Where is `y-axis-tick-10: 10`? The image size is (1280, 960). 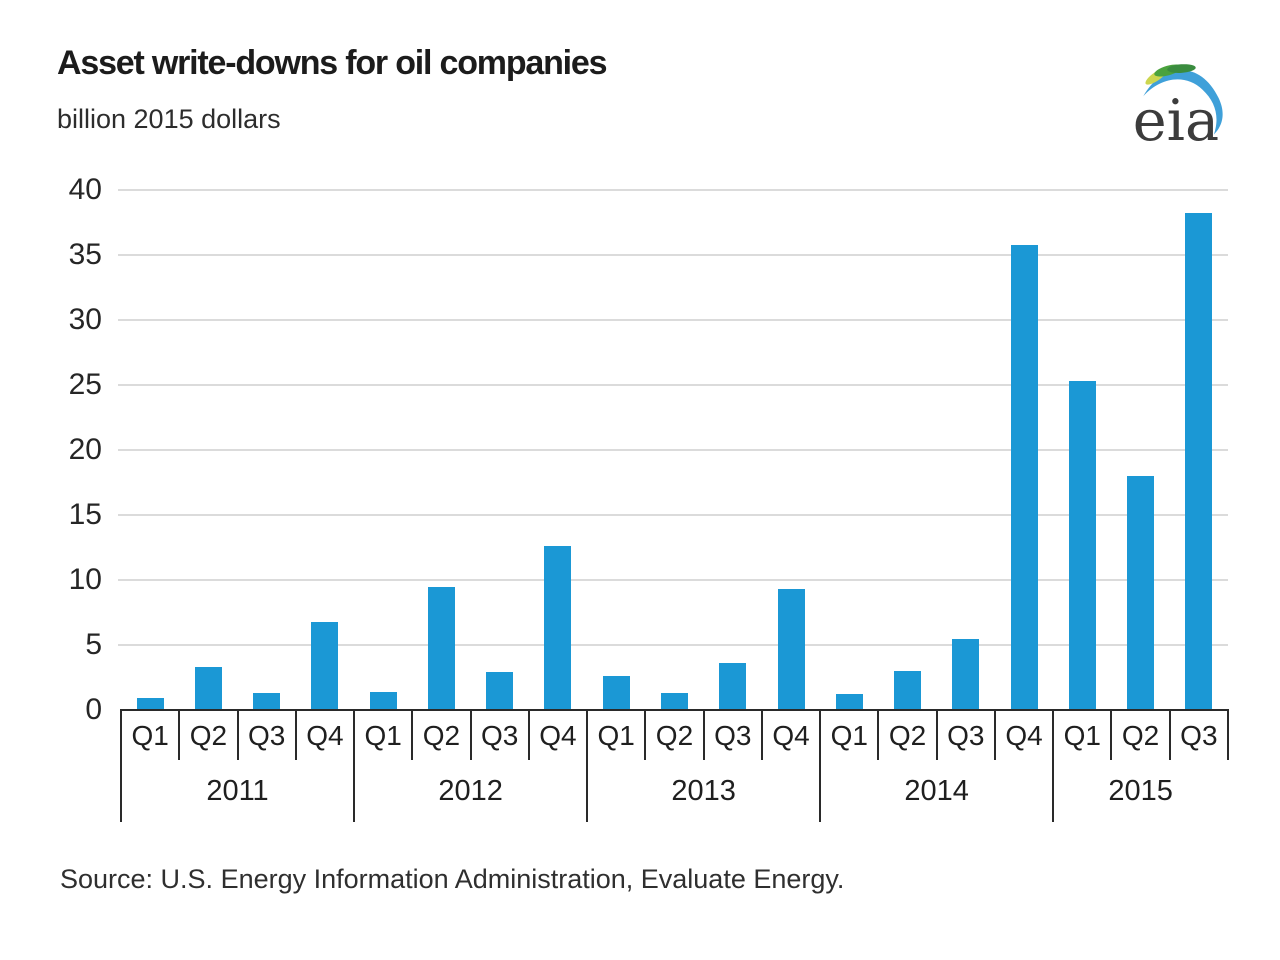
y-axis-tick-10: 10 is located at coordinates (85, 579).